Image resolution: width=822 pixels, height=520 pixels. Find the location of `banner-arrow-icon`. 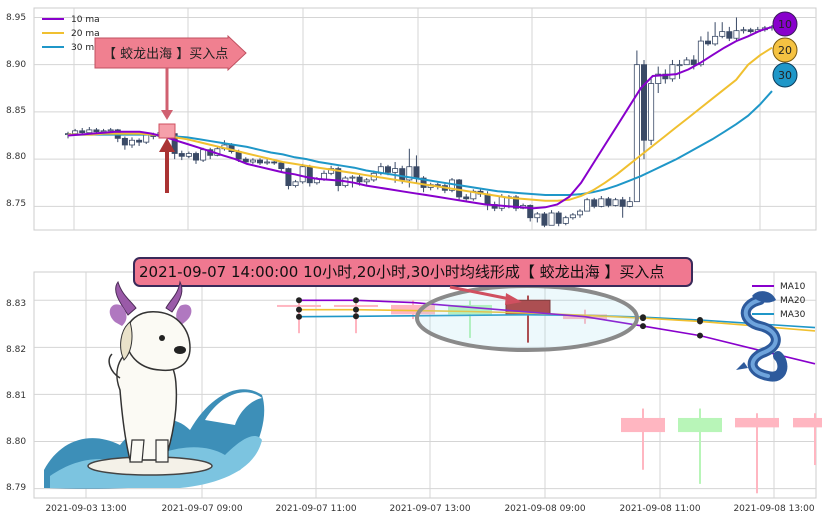

banner-arrow-icon is located at coordinates (513, 299).